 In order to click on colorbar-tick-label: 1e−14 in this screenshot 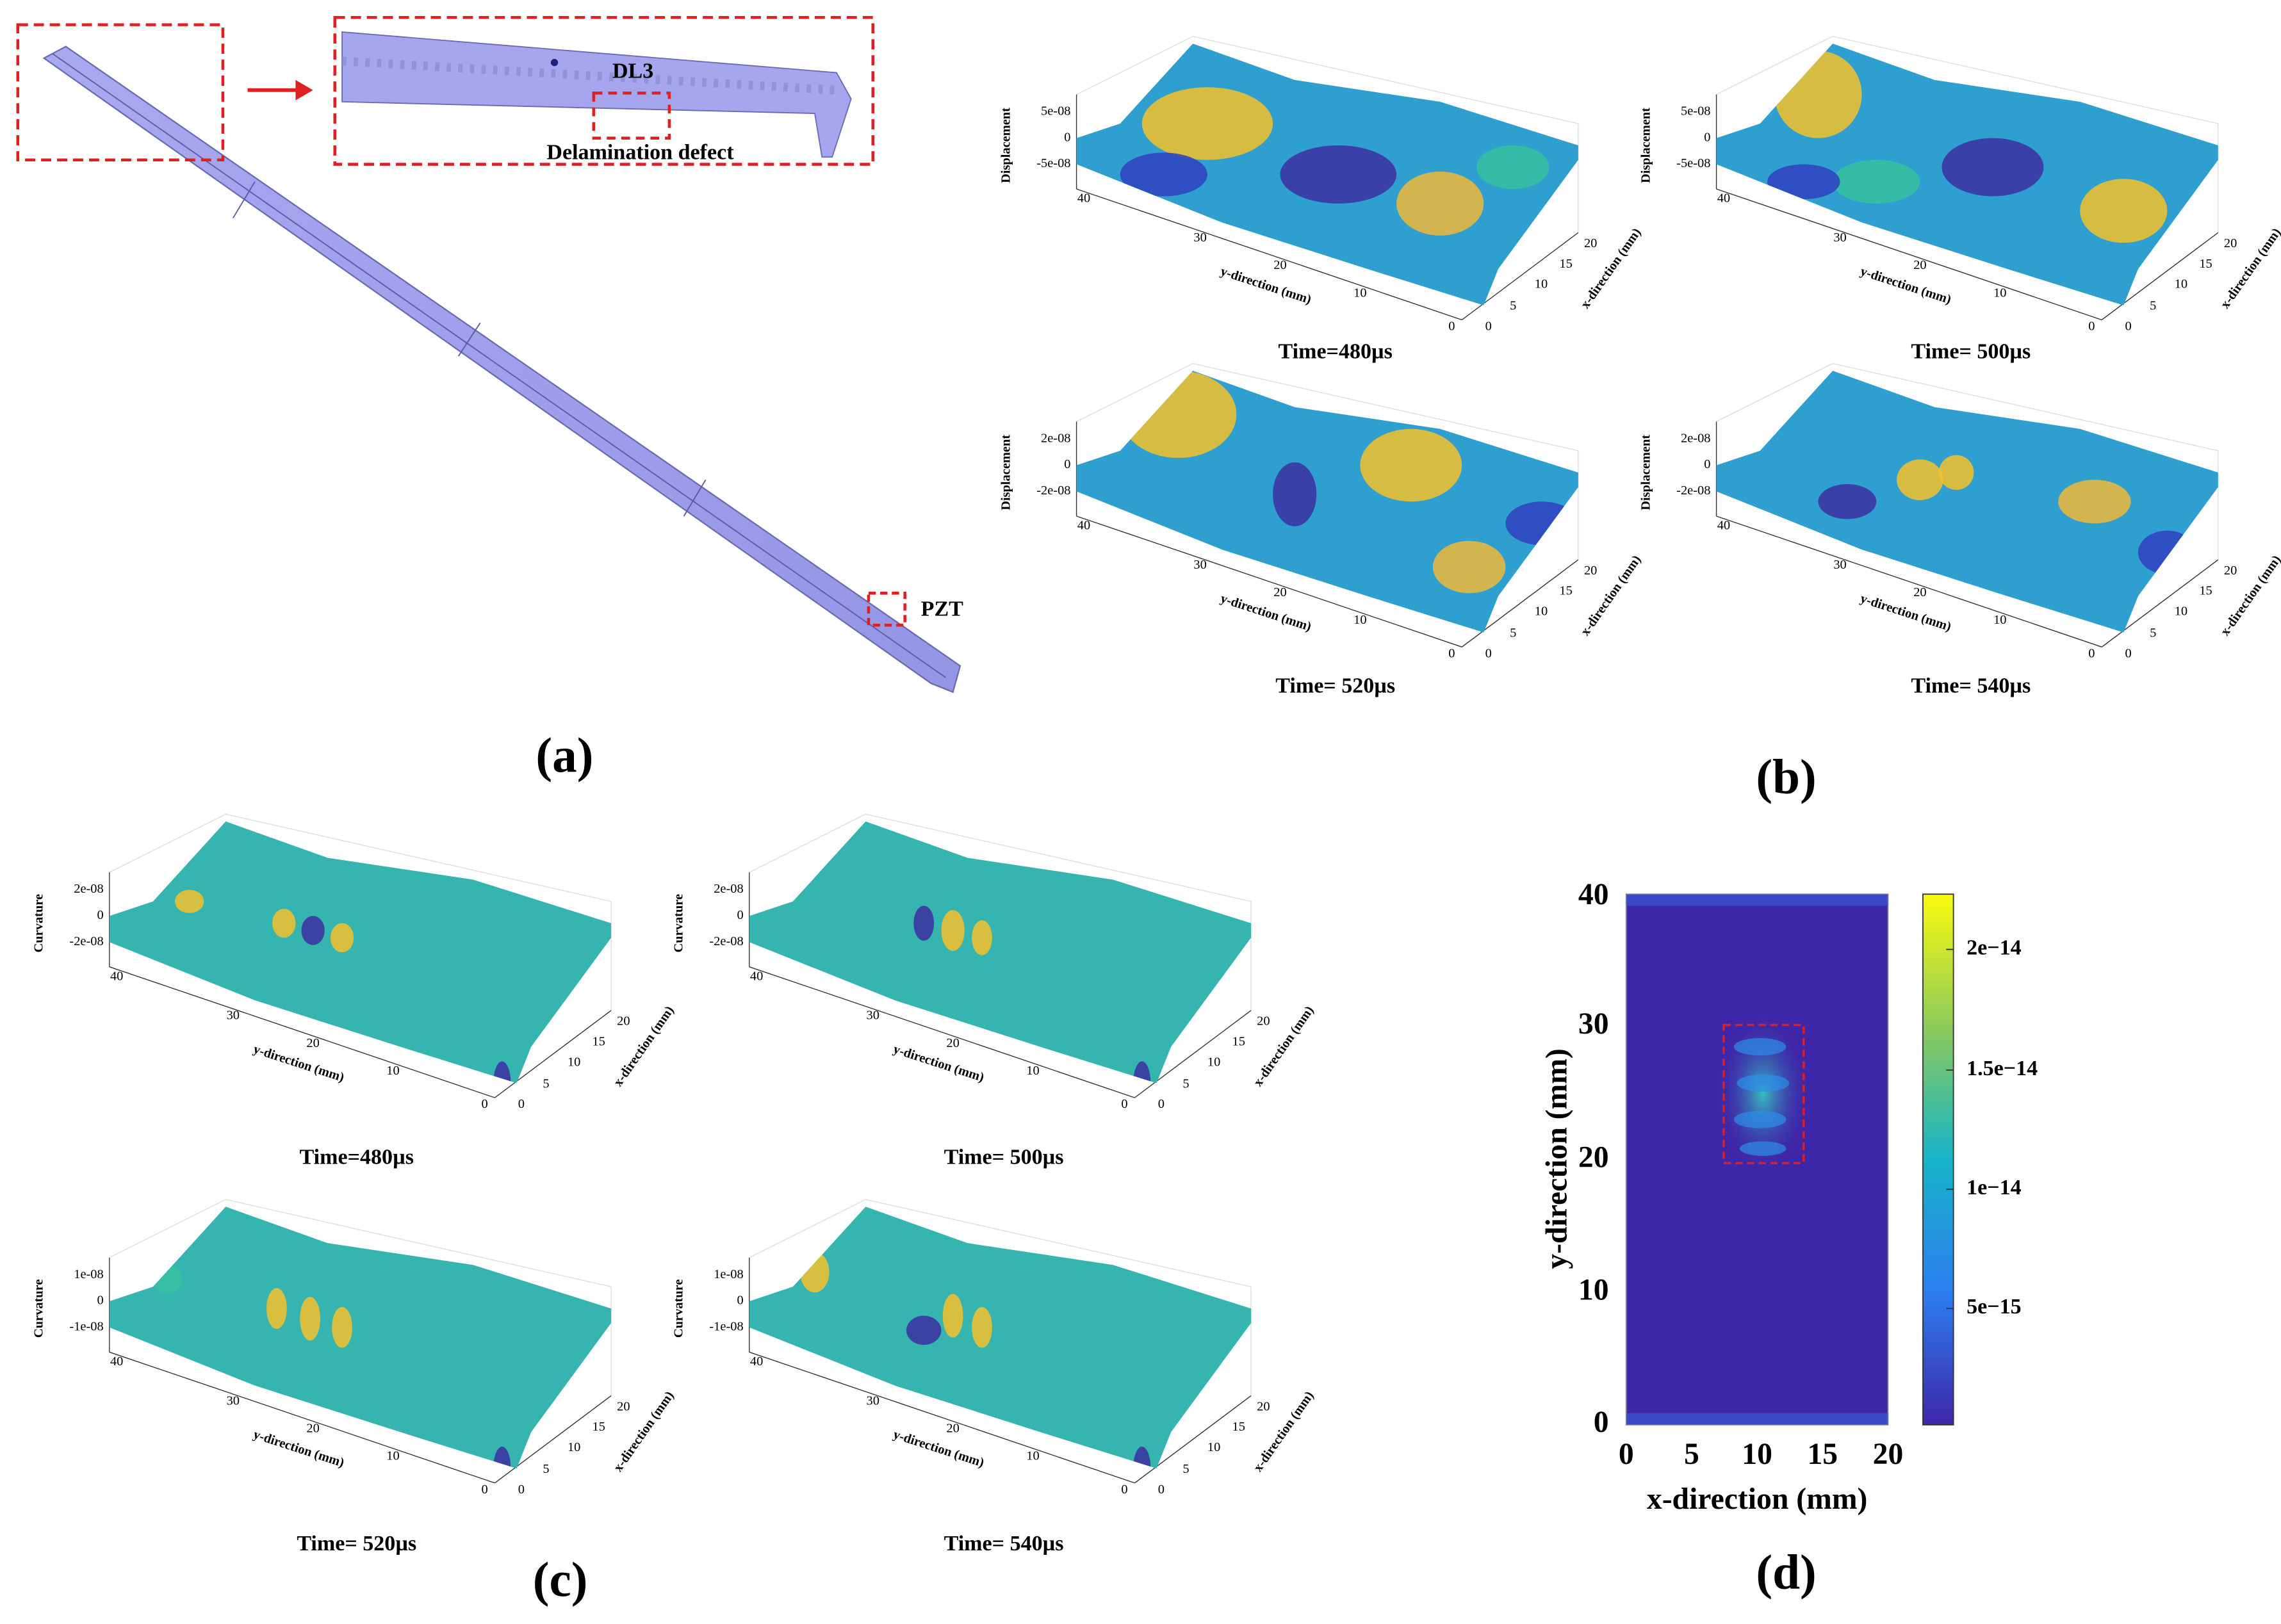, I will do `click(1994, 1187)`.